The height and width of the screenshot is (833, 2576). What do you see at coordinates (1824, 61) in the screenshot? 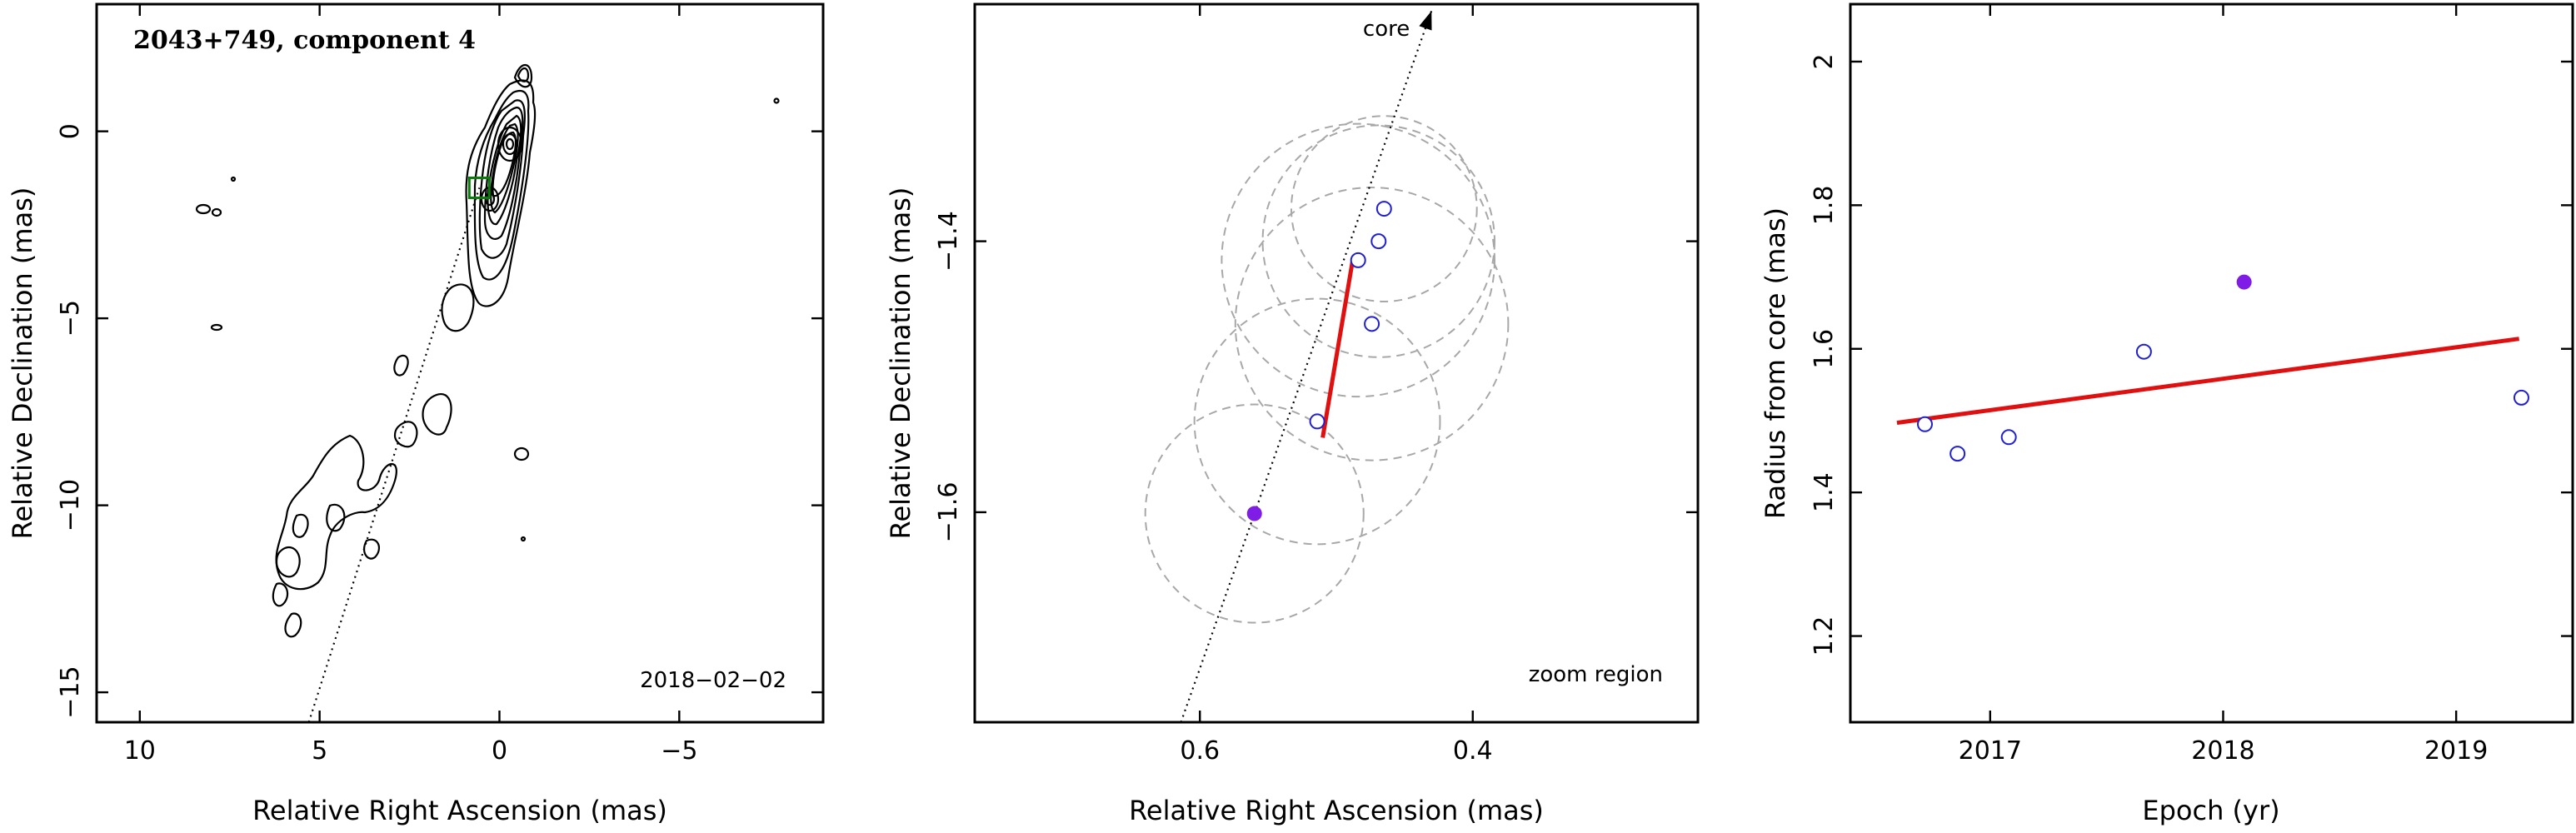
I see `y-tick-label: 2` at bounding box center [1824, 61].